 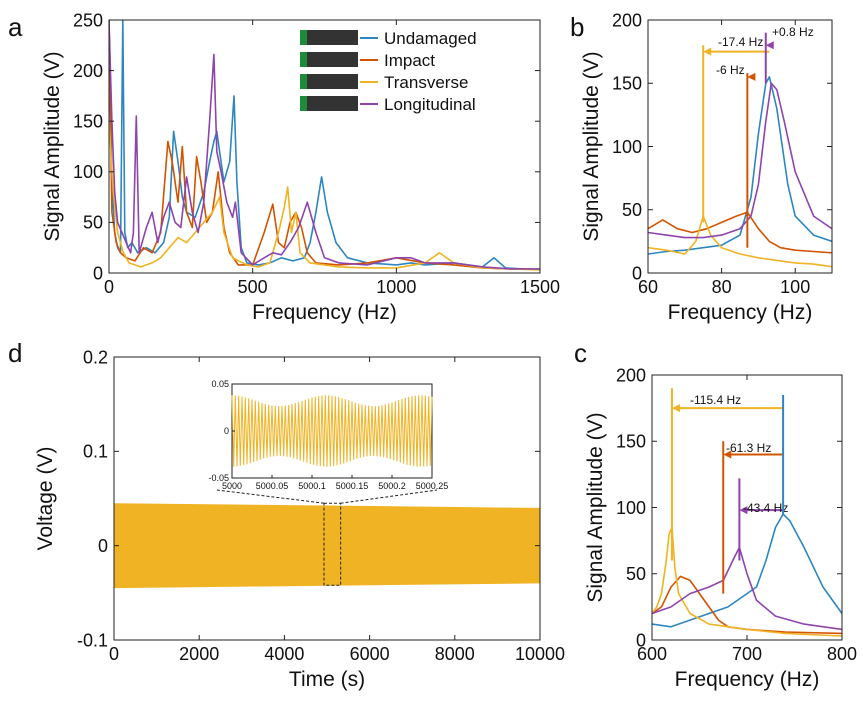 I want to click on panel-a-ytick-label-2: 100, so click(x=88, y=172).